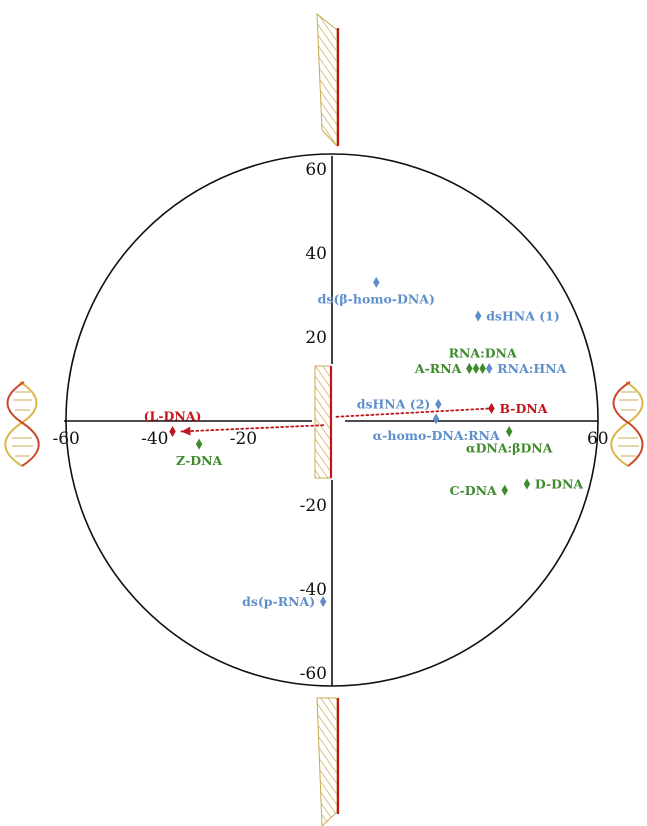 This screenshot has width=647, height=826. Describe the element at coordinates (523, 408) in the screenshot. I see `data-point-label: B-DNA` at that location.